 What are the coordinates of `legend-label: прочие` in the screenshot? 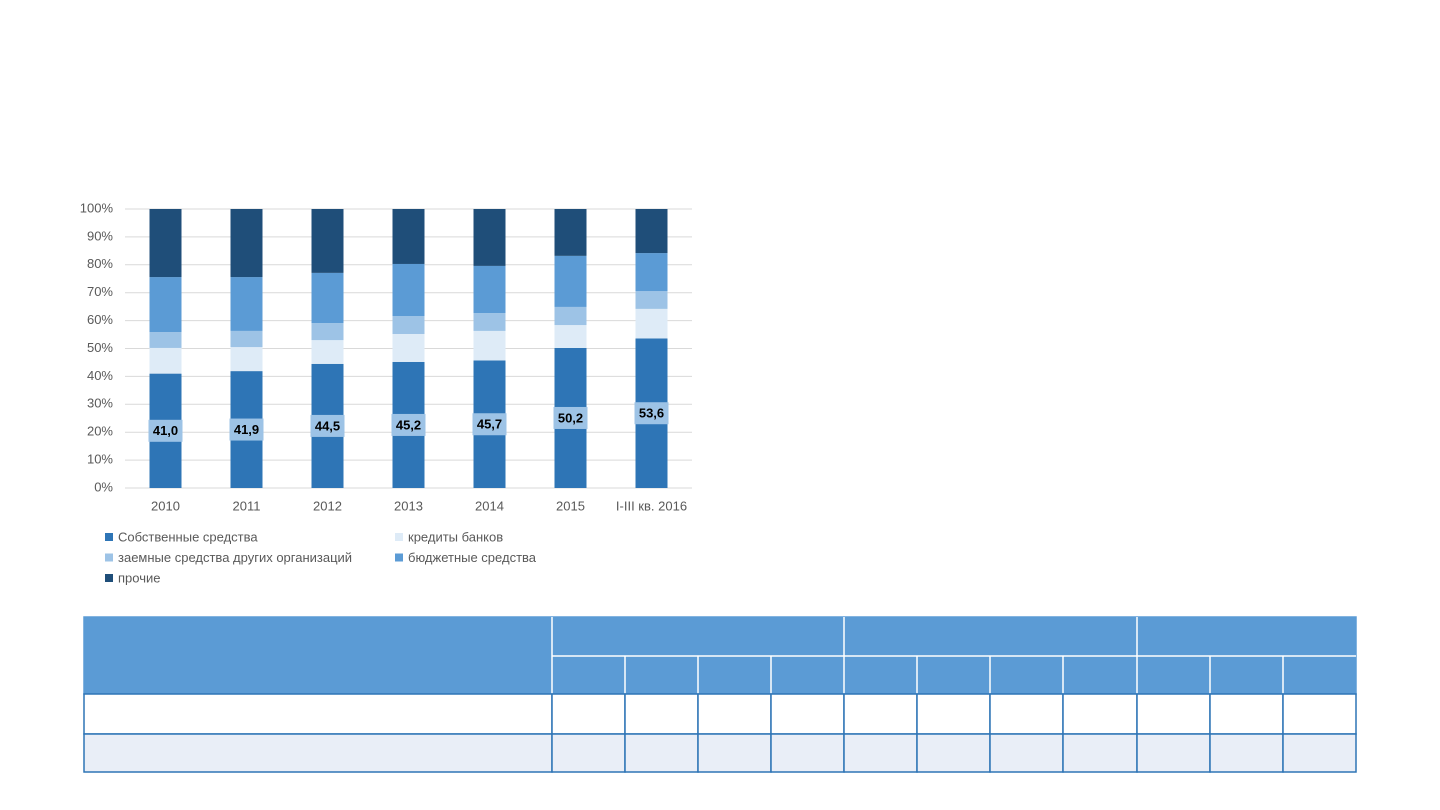 It's located at (139, 577).